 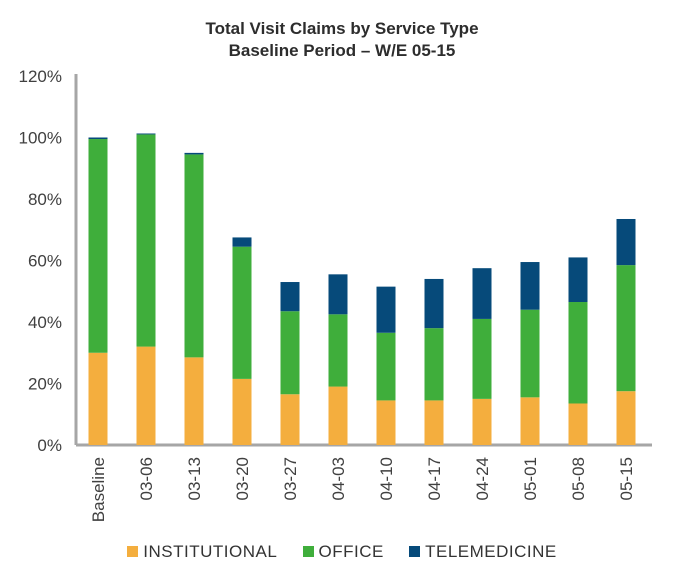 I want to click on legend-item-institutional: INSTITUTIONAL, so click(x=202, y=552).